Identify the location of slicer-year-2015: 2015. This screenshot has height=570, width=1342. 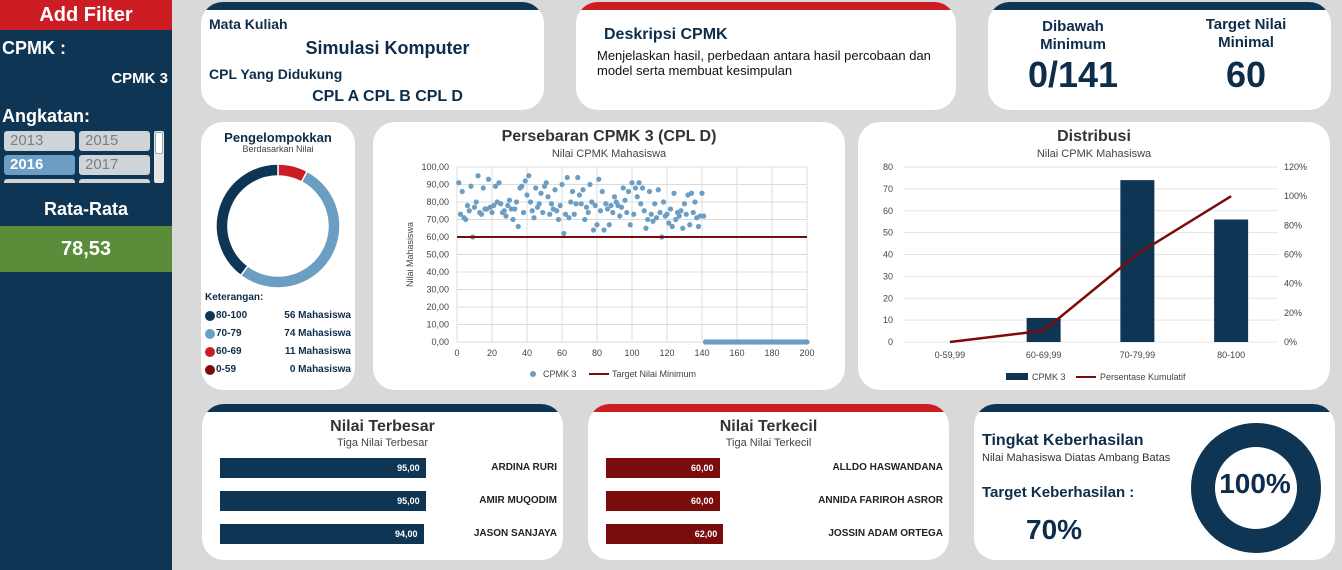
(114, 141).